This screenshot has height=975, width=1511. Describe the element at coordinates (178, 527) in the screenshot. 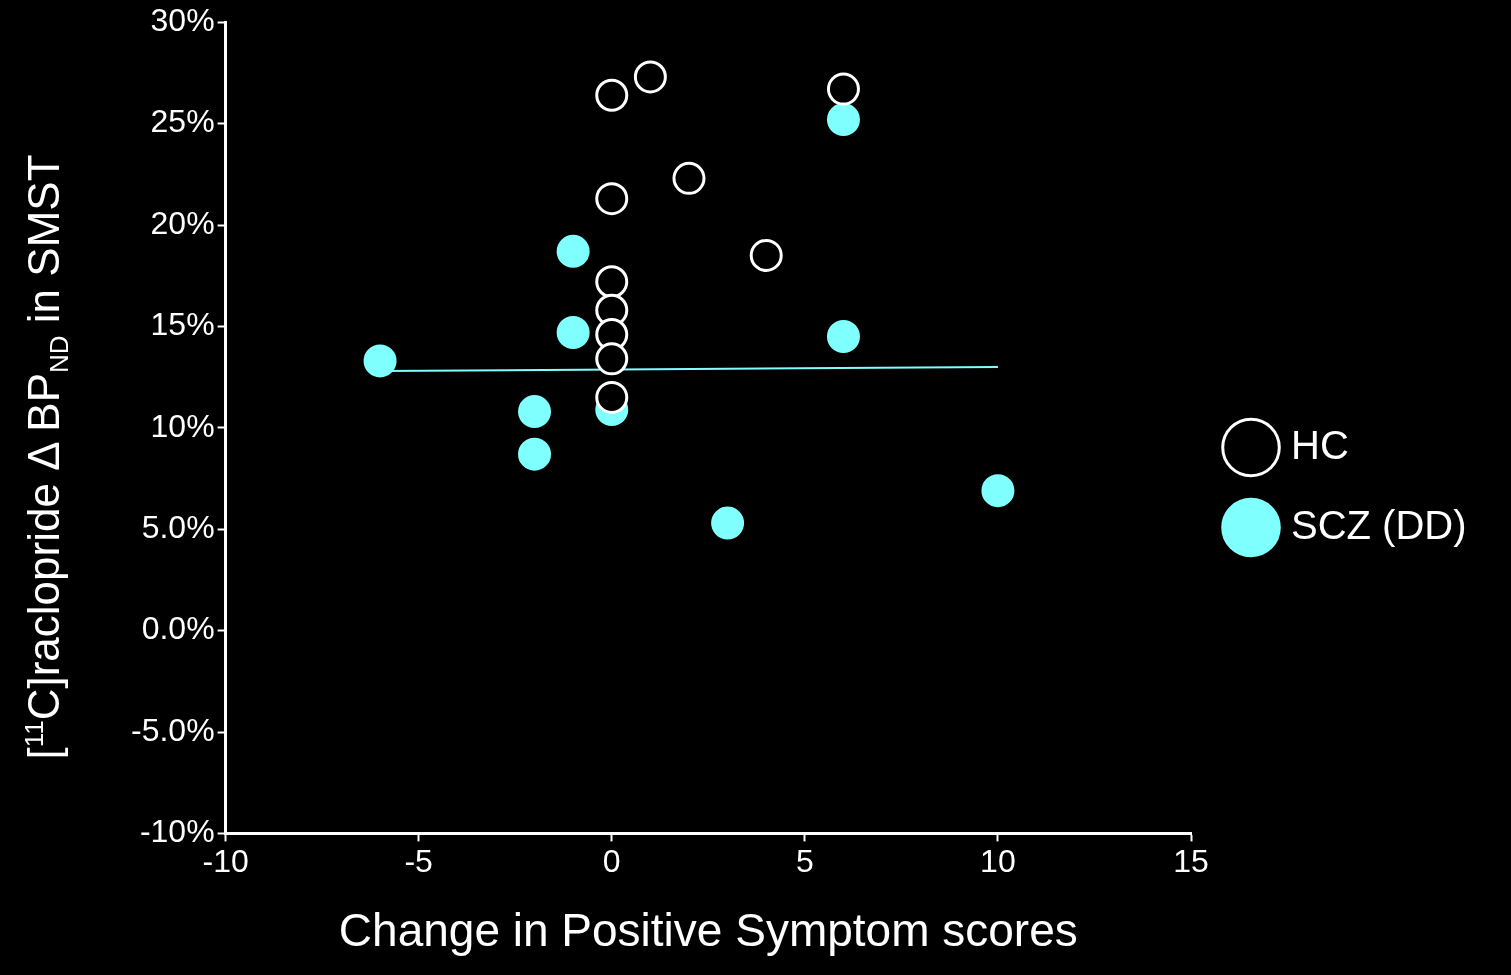

I see `y-tick-label: 5.0%` at that location.